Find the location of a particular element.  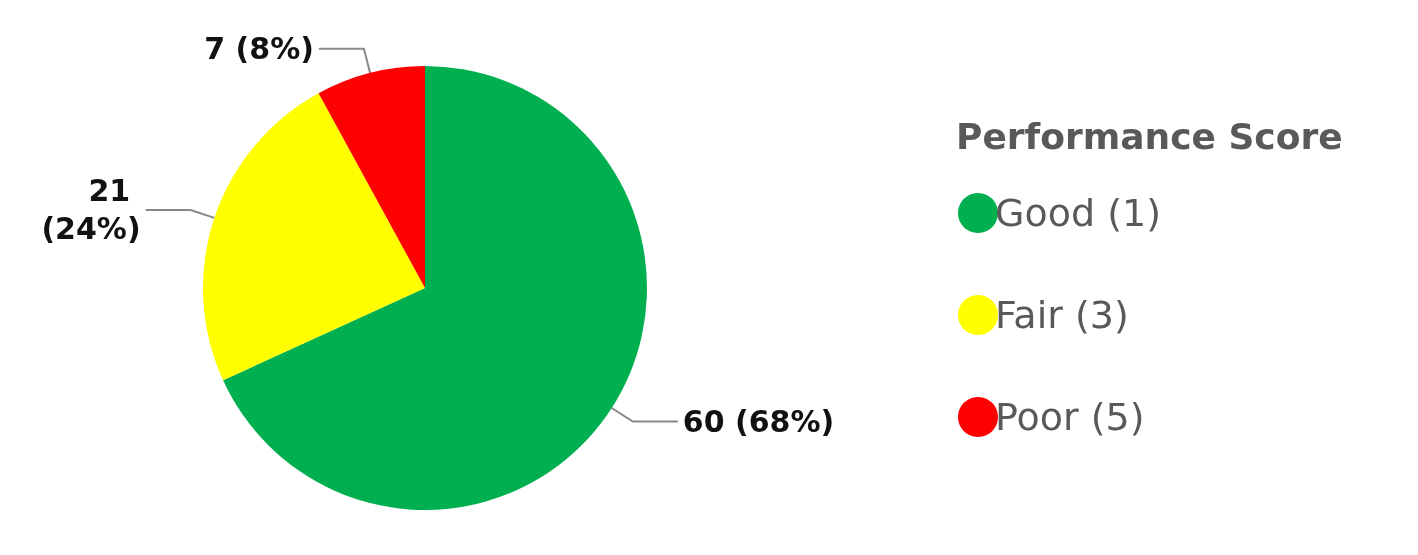

legend-label: Good (1) is located at coordinates (1078, 213).